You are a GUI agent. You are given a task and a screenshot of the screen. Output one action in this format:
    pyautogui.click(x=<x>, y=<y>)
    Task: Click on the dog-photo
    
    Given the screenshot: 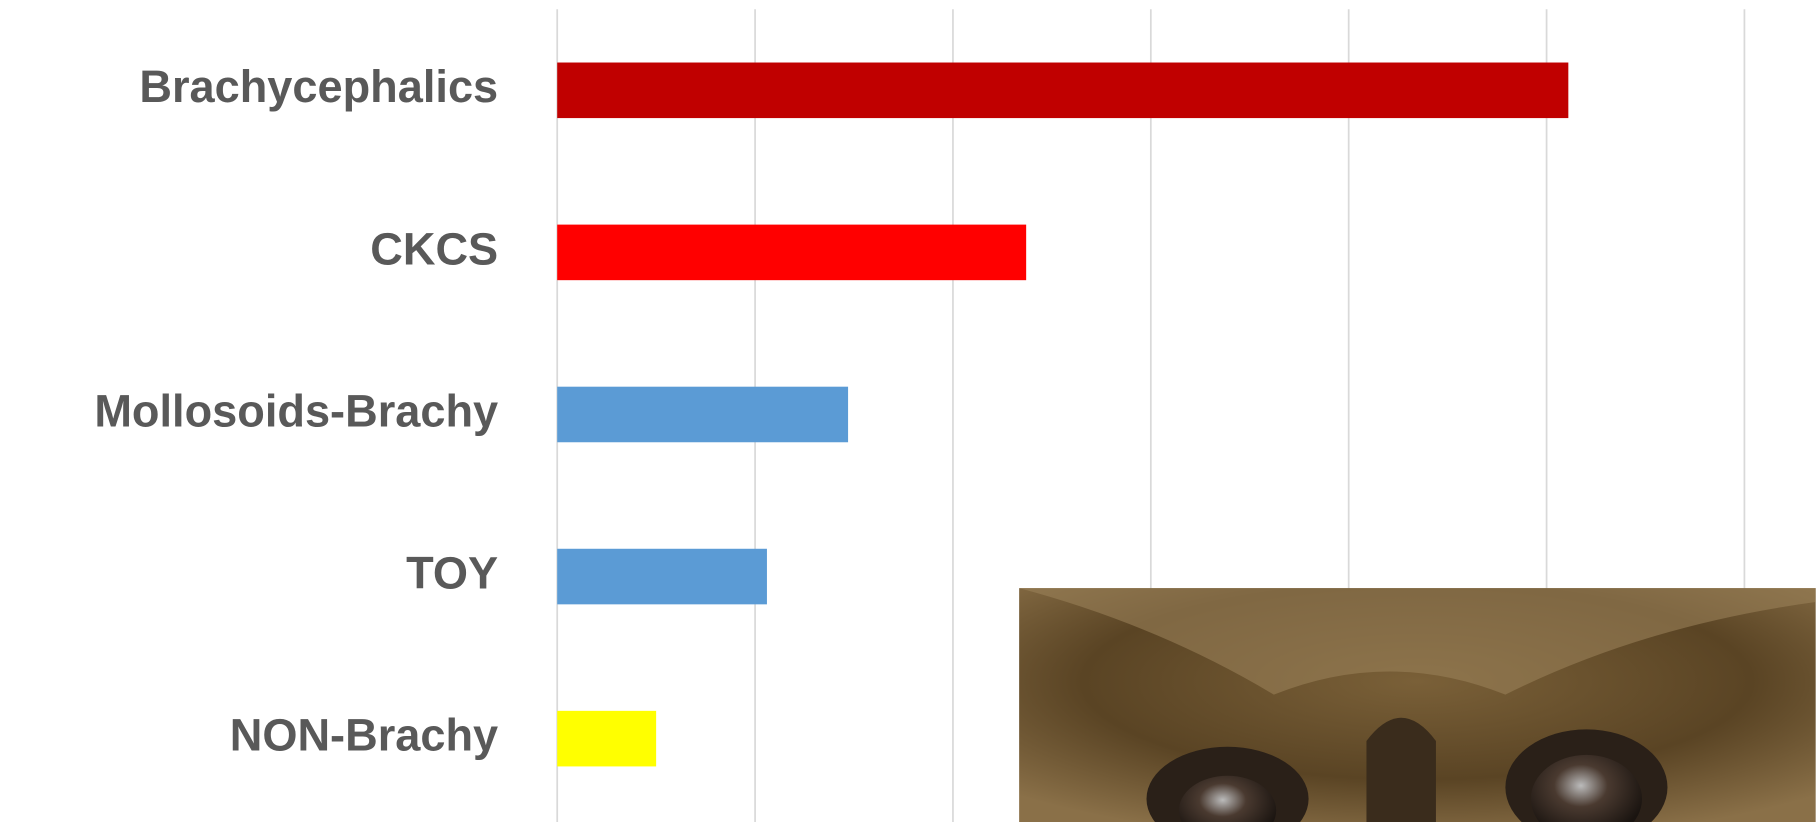 What is the action you would take?
    pyautogui.click(x=1417, y=705)
    